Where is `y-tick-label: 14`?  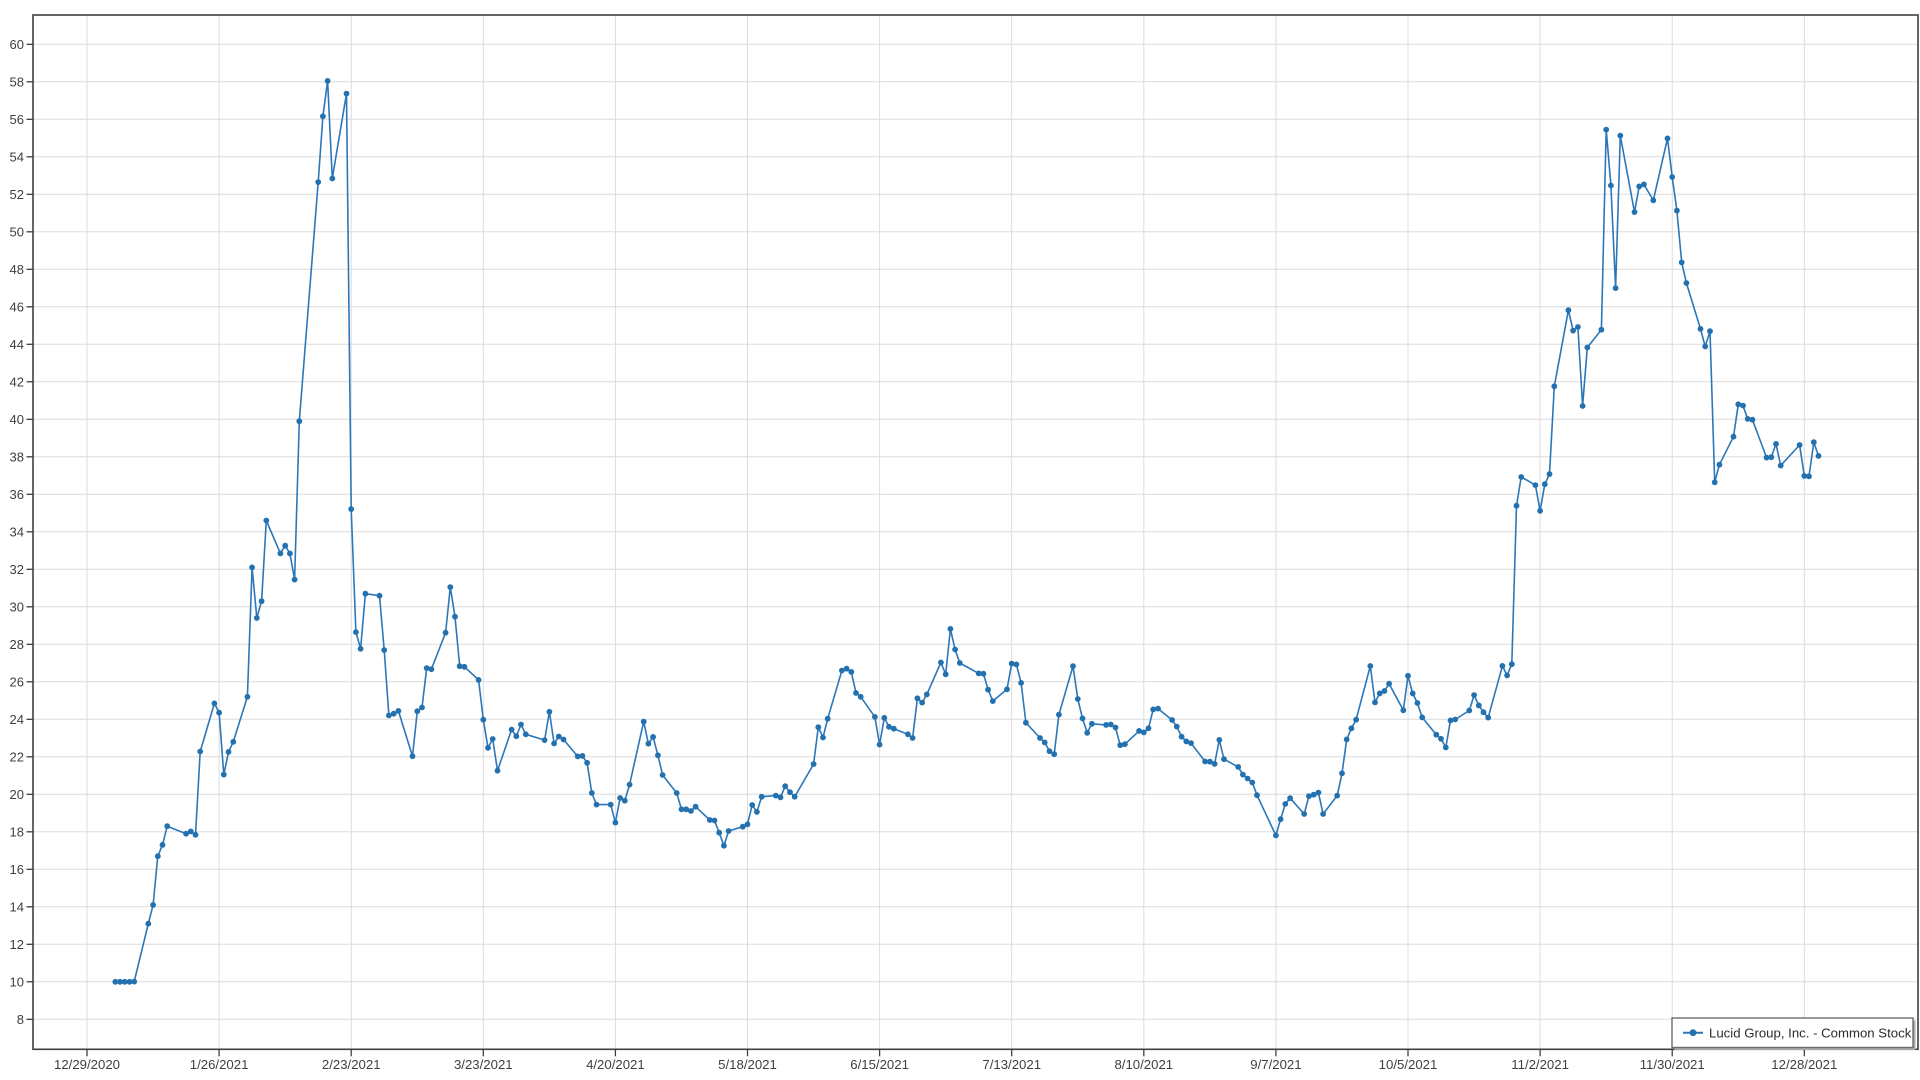
y-tick-label: 14 is located at coordinates (17, 906).